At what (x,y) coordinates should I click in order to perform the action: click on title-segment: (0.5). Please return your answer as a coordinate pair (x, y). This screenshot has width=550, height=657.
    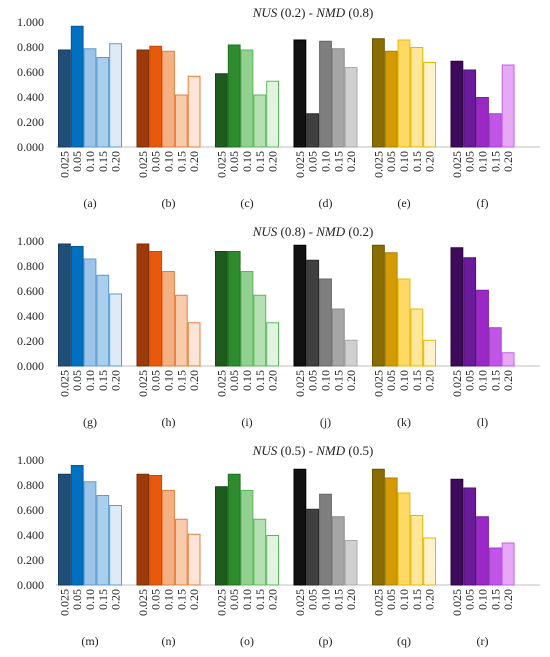
    Looking at the image, I should click on (359, 450).